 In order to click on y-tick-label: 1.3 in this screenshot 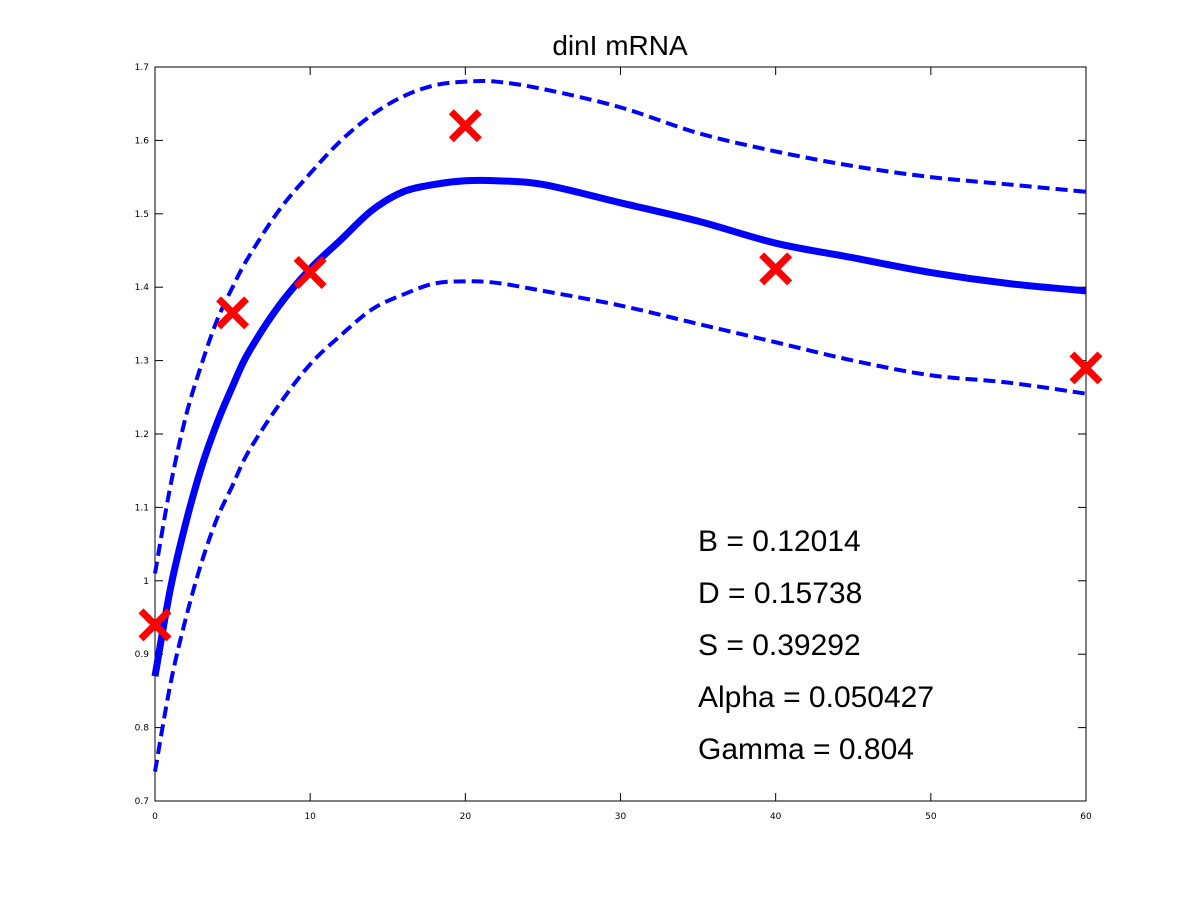, I will do `click(142, 362)`.